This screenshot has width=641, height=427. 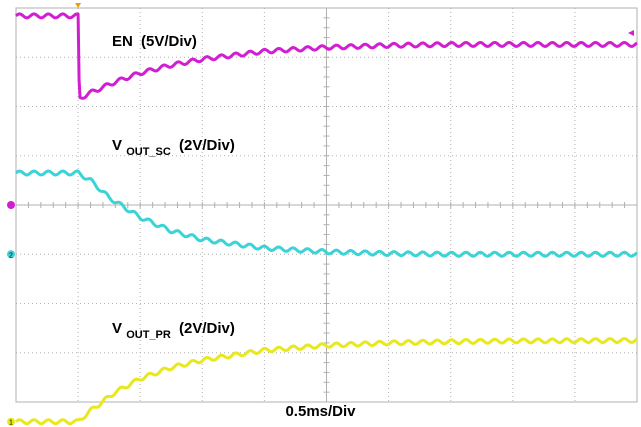 I want to click on en-label-scale: (5V/Div), so click(x=169, y=41).